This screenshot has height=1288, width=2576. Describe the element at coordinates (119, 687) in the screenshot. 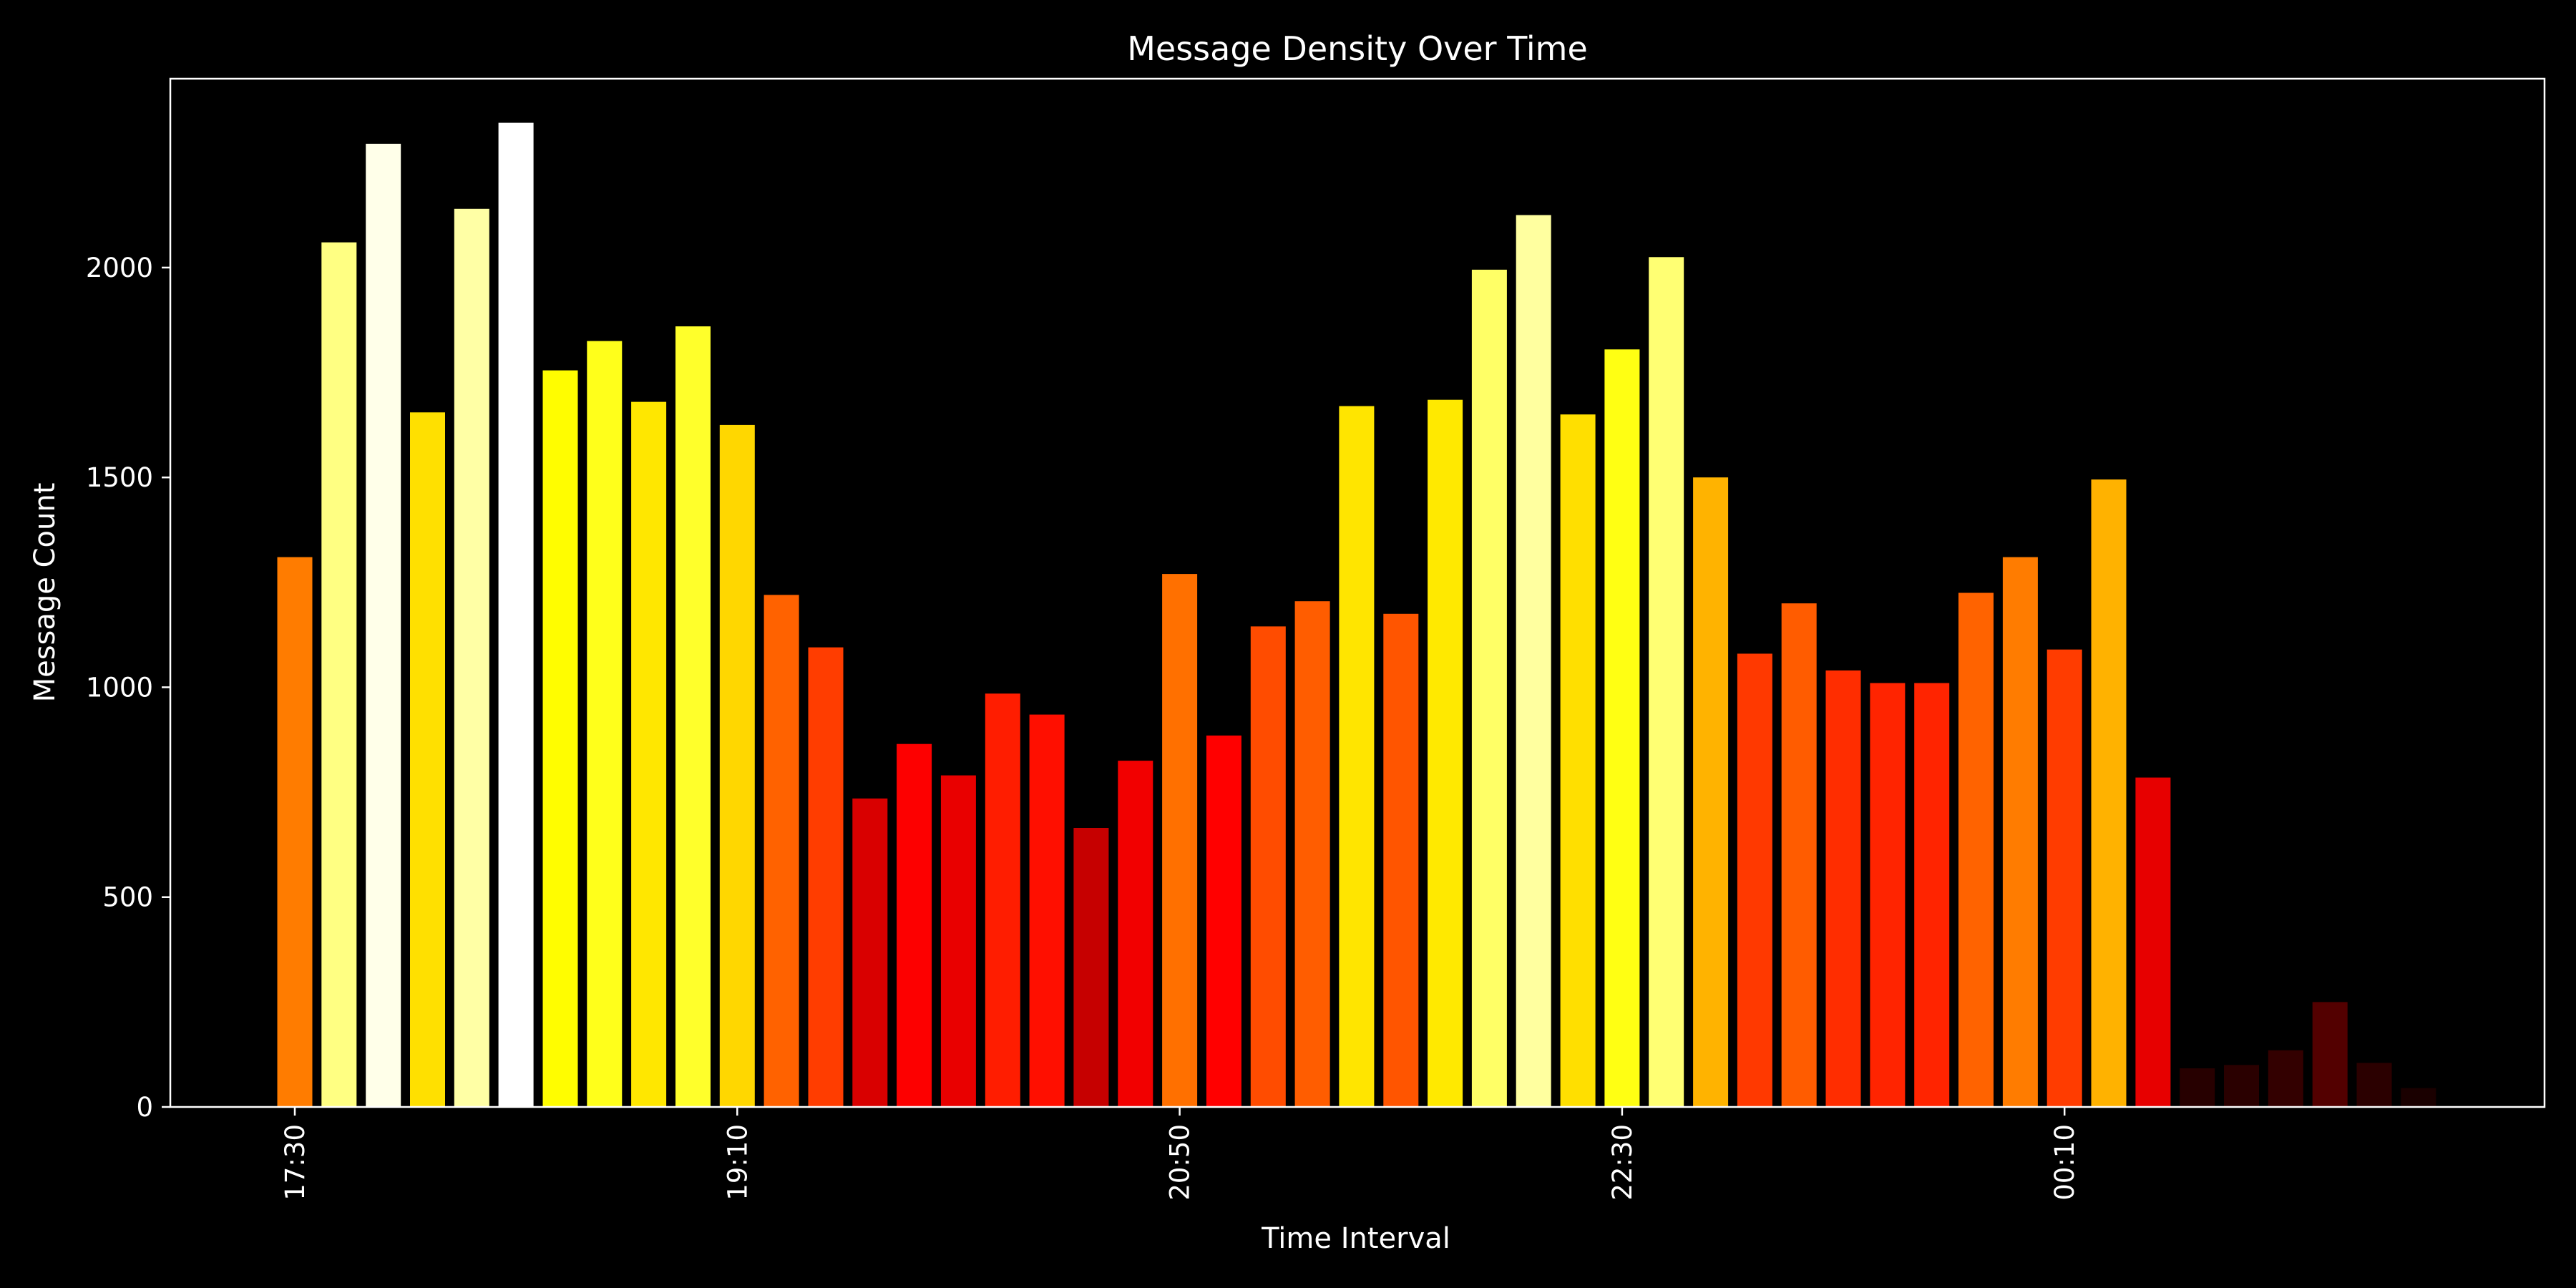

I see `y-tick-label: 1000` at that location.